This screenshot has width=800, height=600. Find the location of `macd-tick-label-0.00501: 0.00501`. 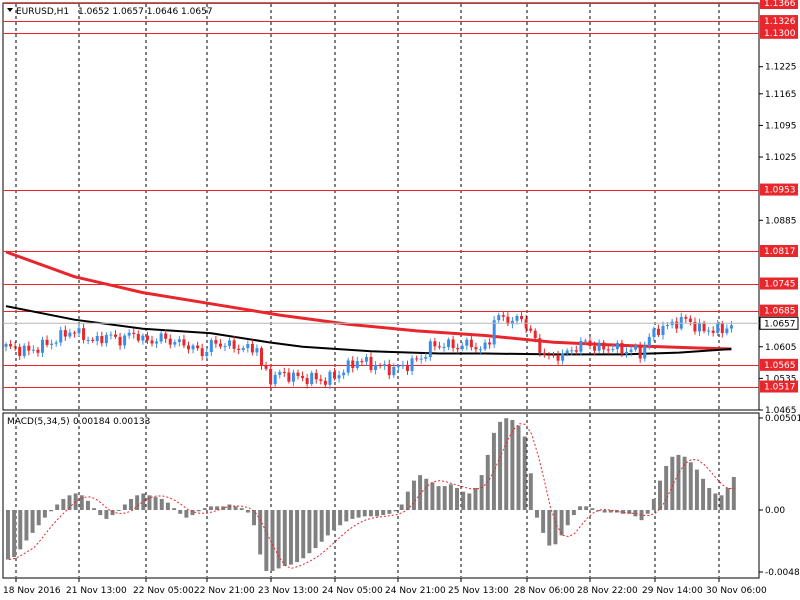

macd-tick-label-0.00501: 0.00501 is located at coordinates (782, 419).